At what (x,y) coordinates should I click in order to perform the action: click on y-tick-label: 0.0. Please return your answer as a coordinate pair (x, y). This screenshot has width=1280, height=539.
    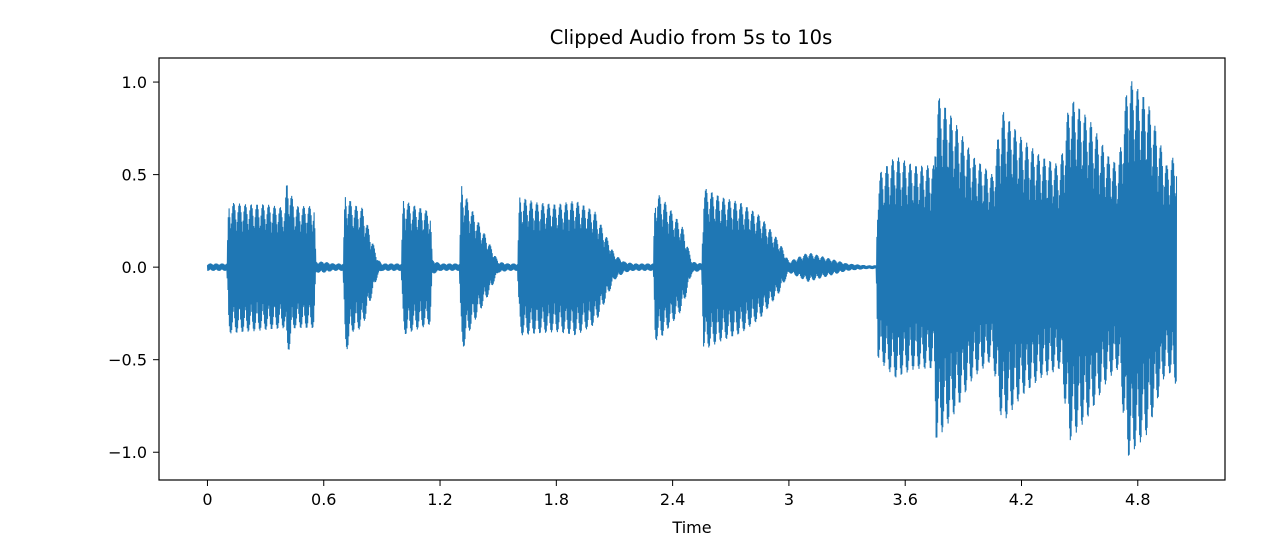
    Looking at the image, I should click on (134, 267).